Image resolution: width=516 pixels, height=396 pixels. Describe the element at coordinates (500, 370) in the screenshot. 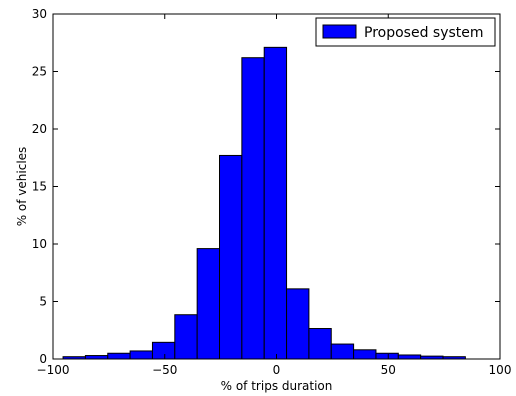

I see `x-tick-label: 100` at that location.